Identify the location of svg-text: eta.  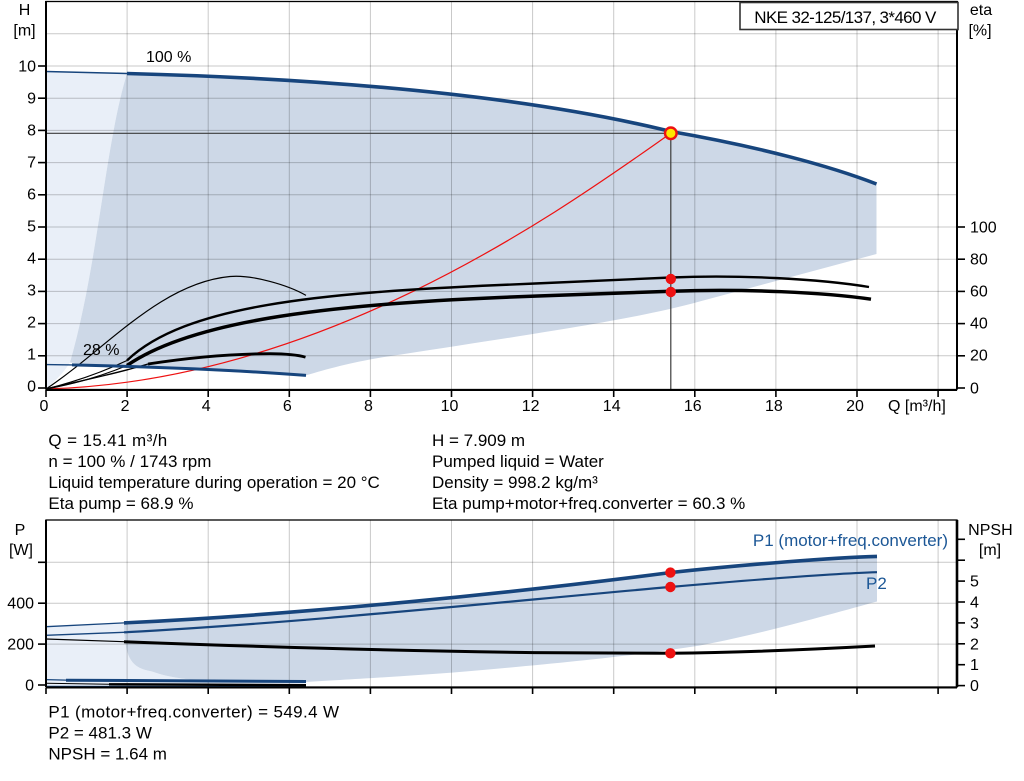
(981, 10).